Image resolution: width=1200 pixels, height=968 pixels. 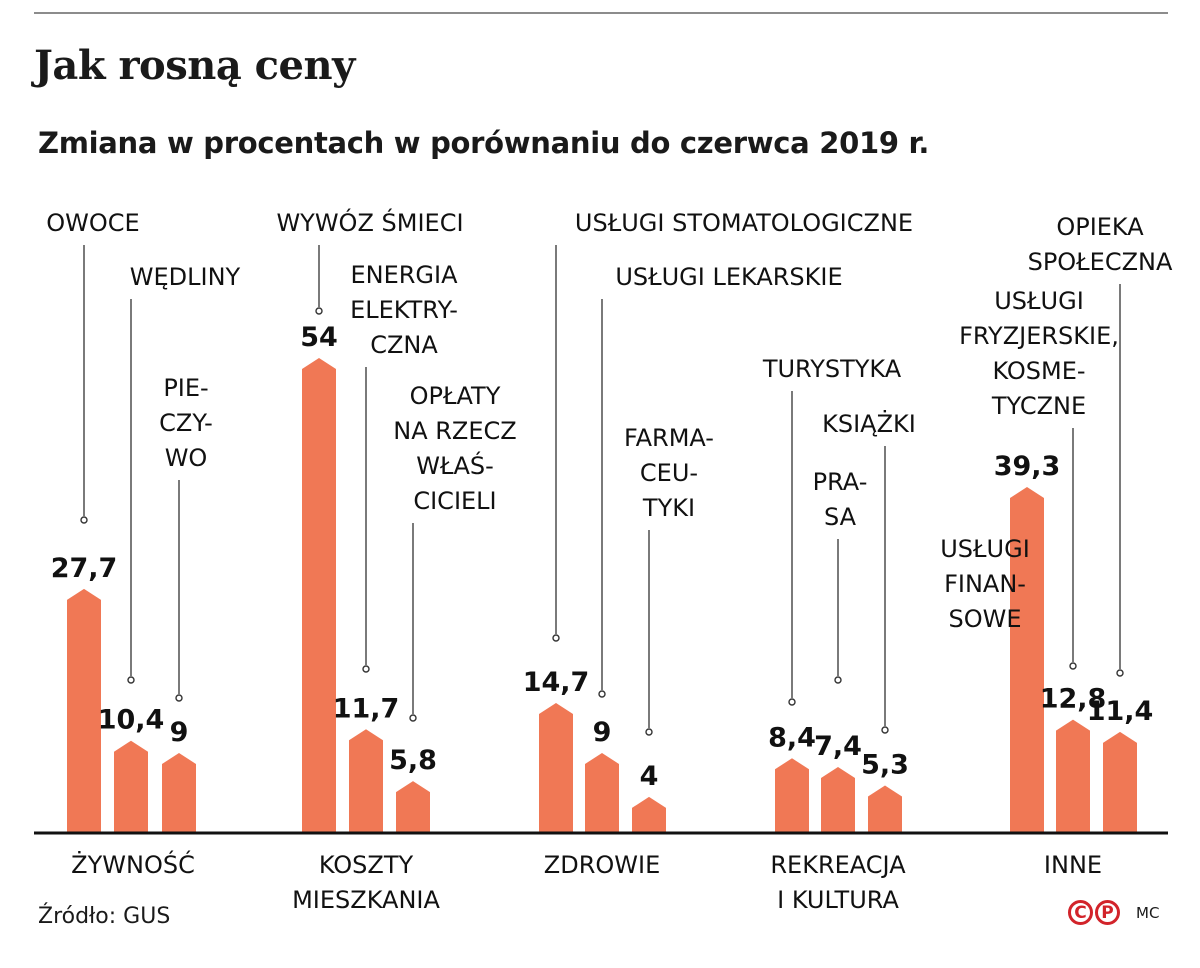 What do you see at coordinates (869, 423) in the screenshot?
I see `category-label: KSIĄŻKI` at bounding box center [869, 423].